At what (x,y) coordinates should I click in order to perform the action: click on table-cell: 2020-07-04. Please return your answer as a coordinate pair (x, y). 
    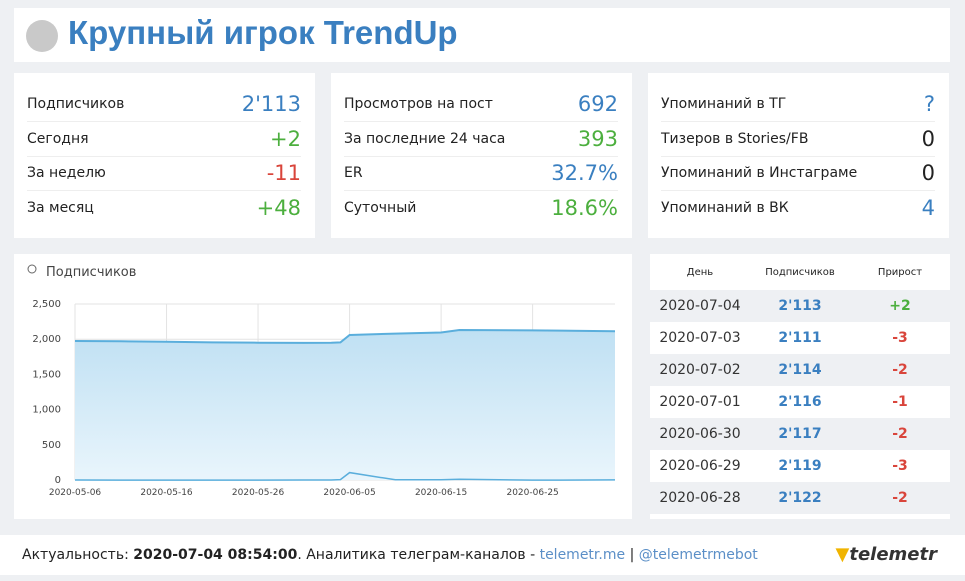
    Looking at the image, I should click on (700, 306).